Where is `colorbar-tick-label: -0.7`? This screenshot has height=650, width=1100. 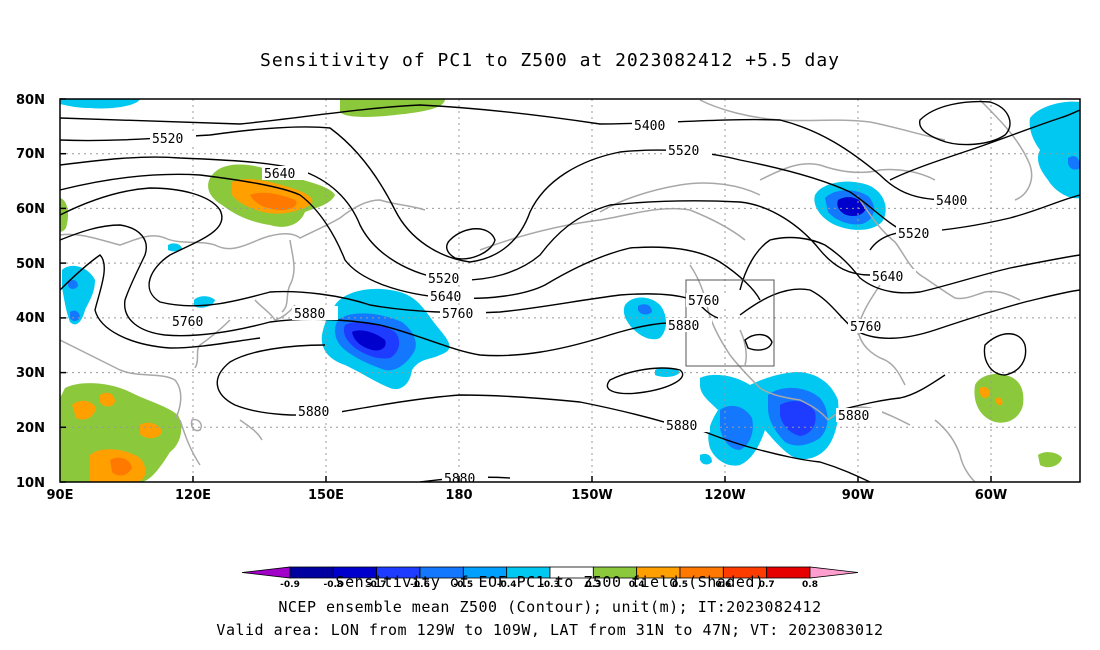 colorbar-tick-label: -0.7 is located at coordinates (377, 585).